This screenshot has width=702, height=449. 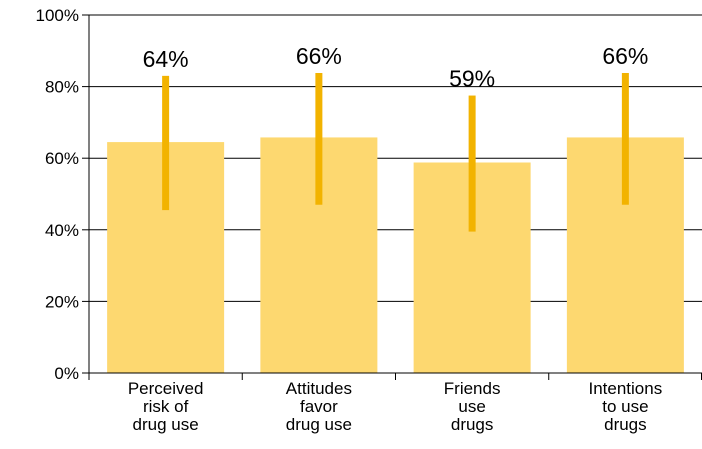 I want to click on y-tick-label: 100%, so click(x=57, y=15).